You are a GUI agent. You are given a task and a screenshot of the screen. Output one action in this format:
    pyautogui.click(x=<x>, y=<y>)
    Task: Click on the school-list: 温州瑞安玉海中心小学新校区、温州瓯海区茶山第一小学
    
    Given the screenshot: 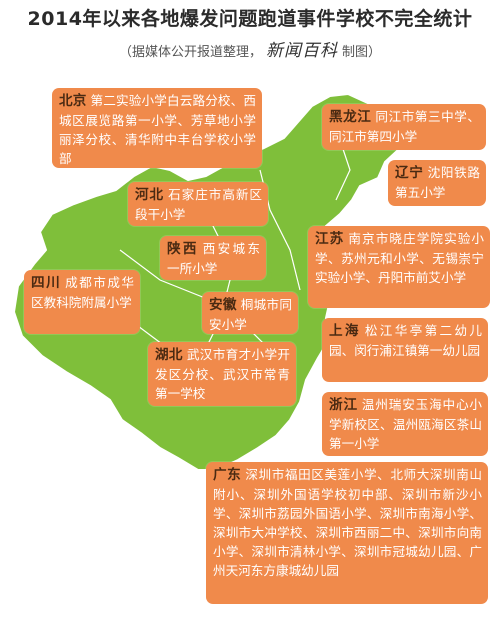 What is the action you would take?
    pyautogui.click(x=406, y=424)
    